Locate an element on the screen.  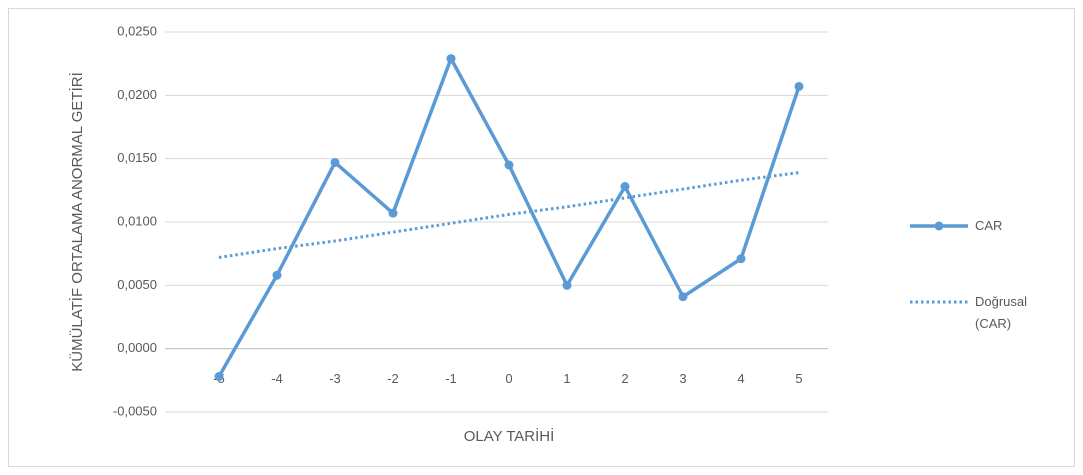
x-tick-label: 4 is located at coordinates (740, 378).